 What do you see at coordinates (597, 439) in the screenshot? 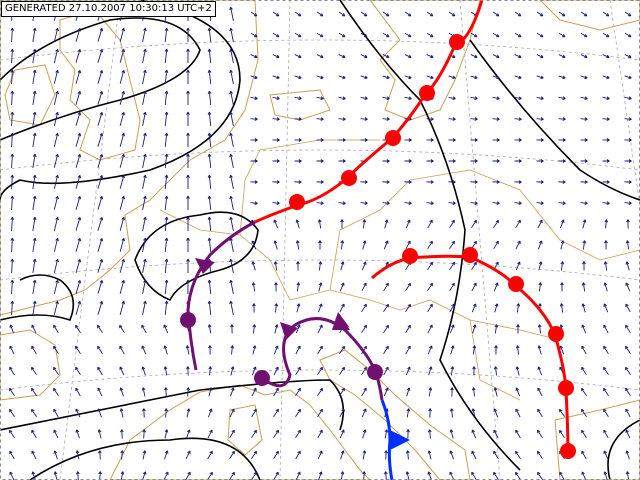
I see `aegean-sea` at bounding box center [597, 439].